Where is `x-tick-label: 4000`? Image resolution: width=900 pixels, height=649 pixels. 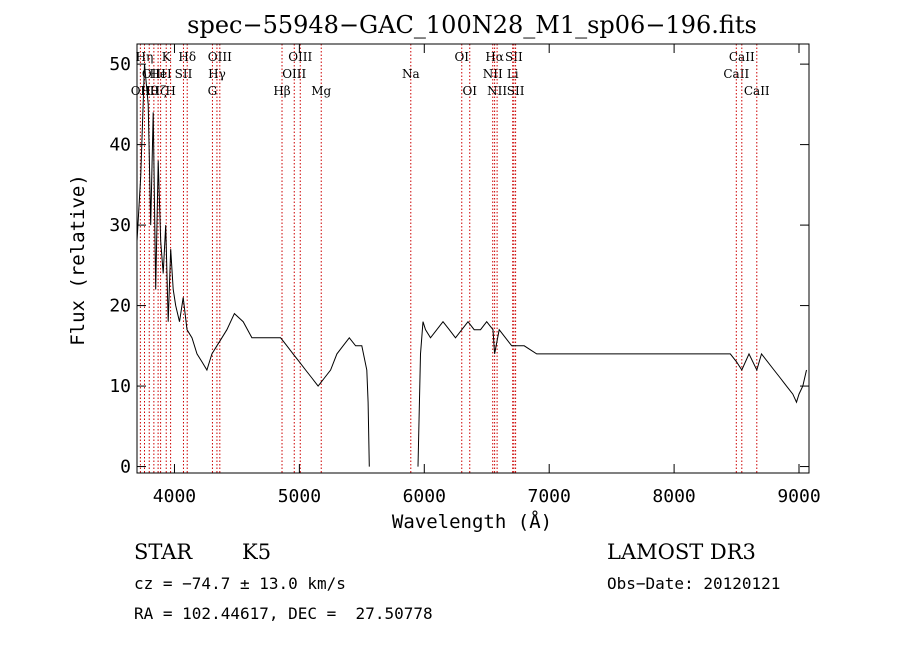
x-tick-label: 4000 is located at coordinates (174, 496).